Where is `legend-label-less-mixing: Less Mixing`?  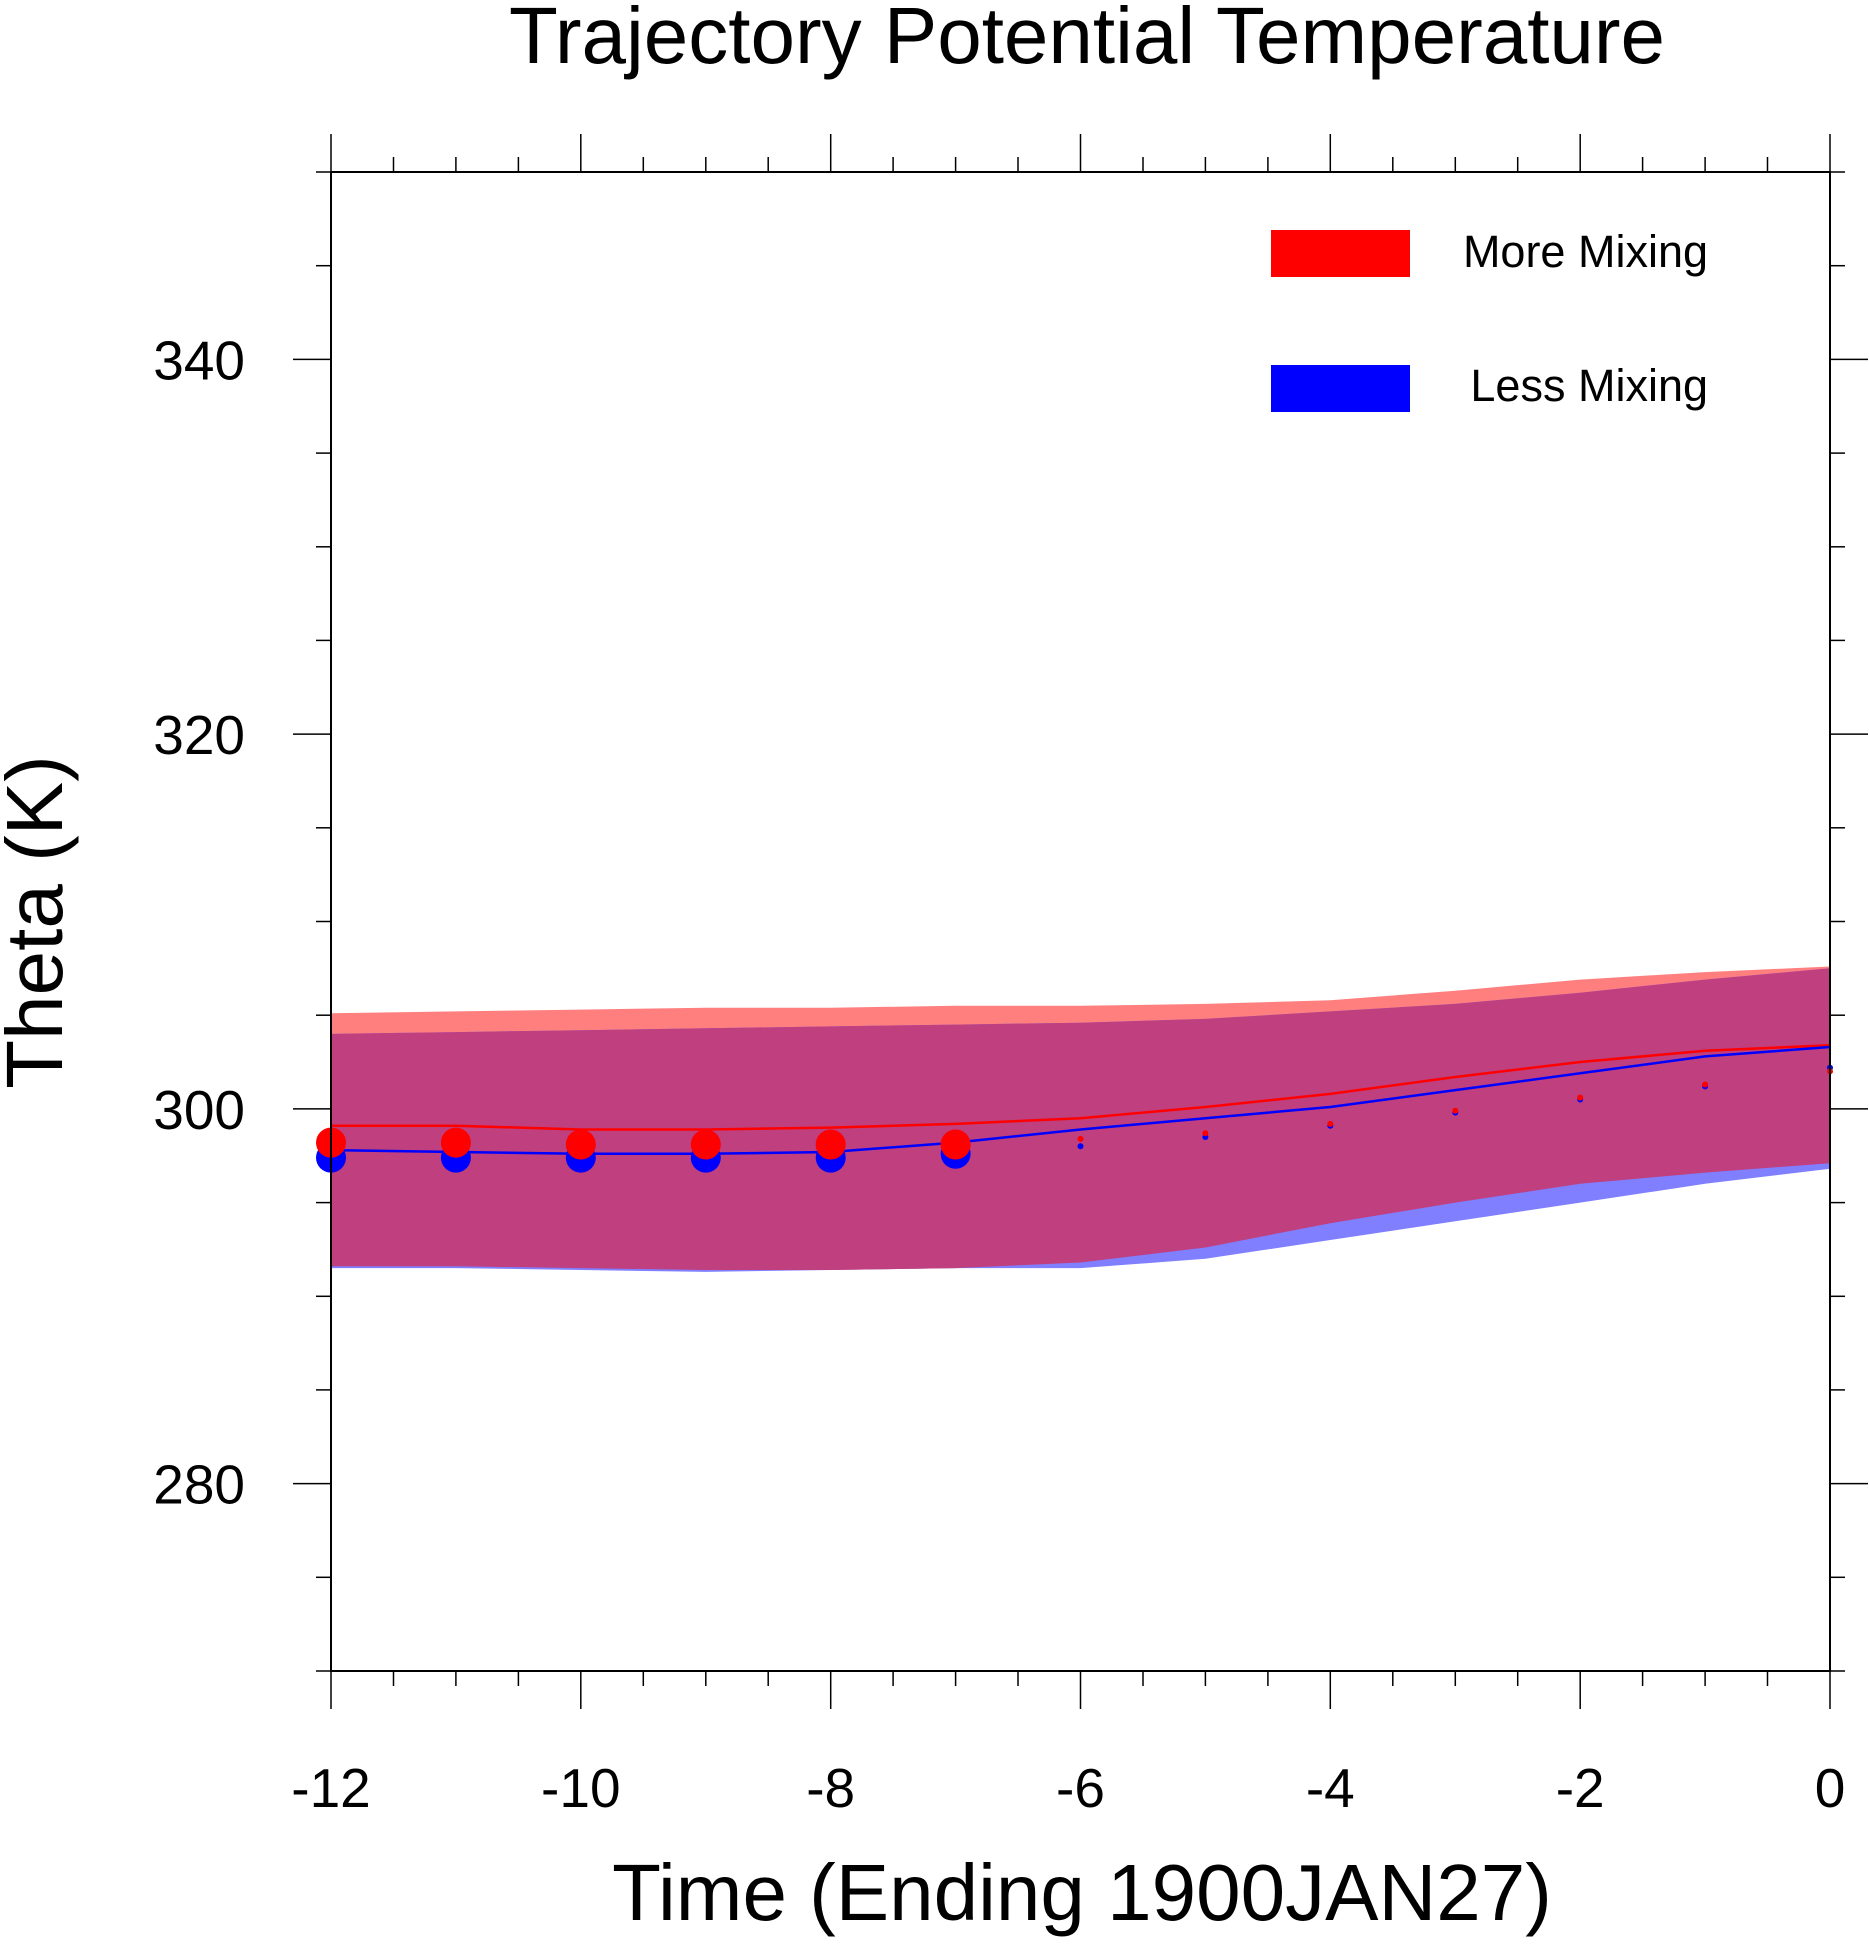
legend-label-less-mixing: Less Mixing is located at coordinates (1589, 385).